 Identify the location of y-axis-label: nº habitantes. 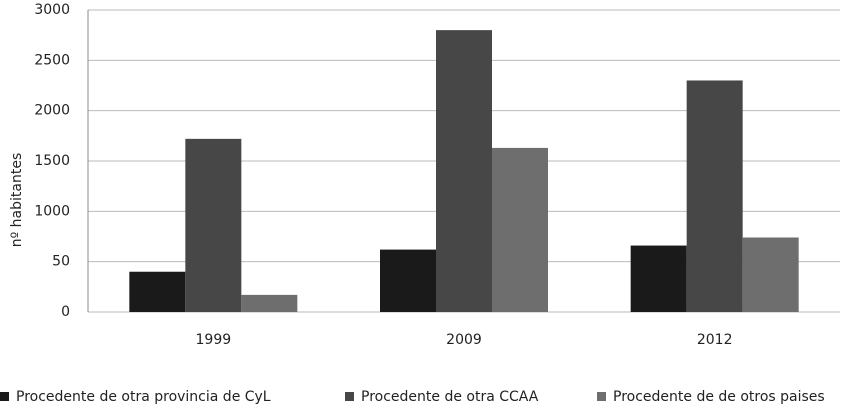
(17, 200).